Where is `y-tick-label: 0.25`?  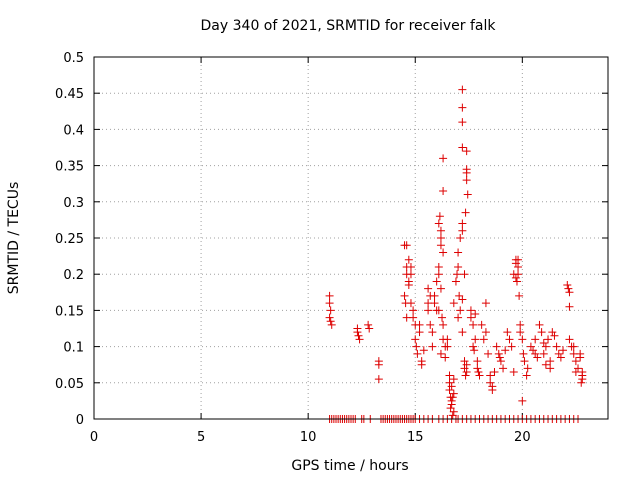 y-tick-label: 0.25 is located at coordinates (69, 239).